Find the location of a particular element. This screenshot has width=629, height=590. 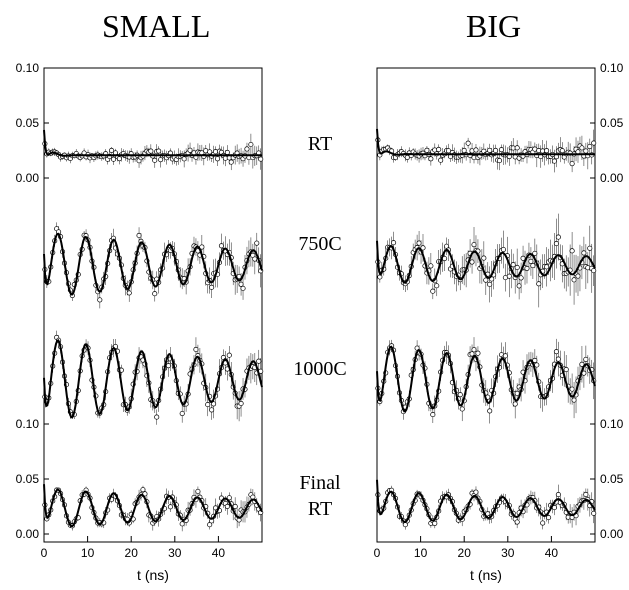

condition-label-line: 750C is located at coordinates (320, 244).